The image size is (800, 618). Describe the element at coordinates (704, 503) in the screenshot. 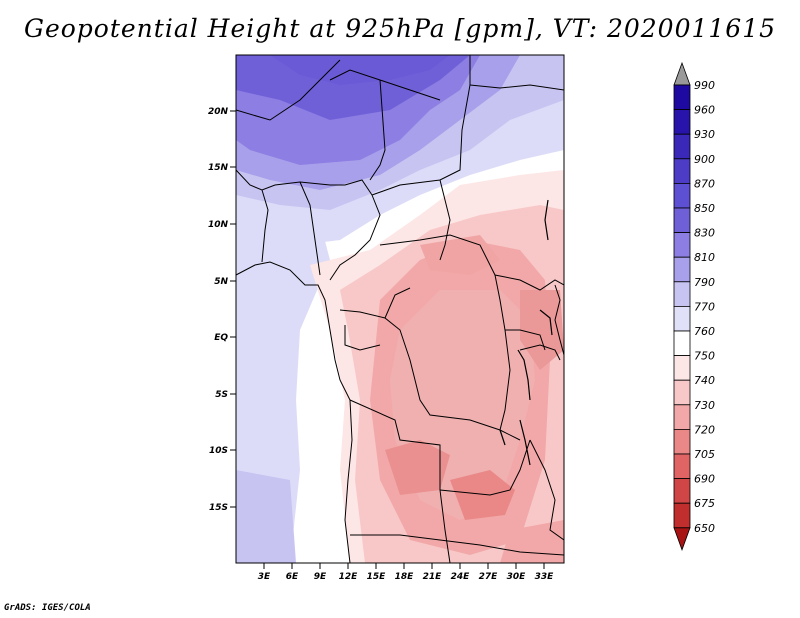

I see `colorbar-label: 675` at that location.